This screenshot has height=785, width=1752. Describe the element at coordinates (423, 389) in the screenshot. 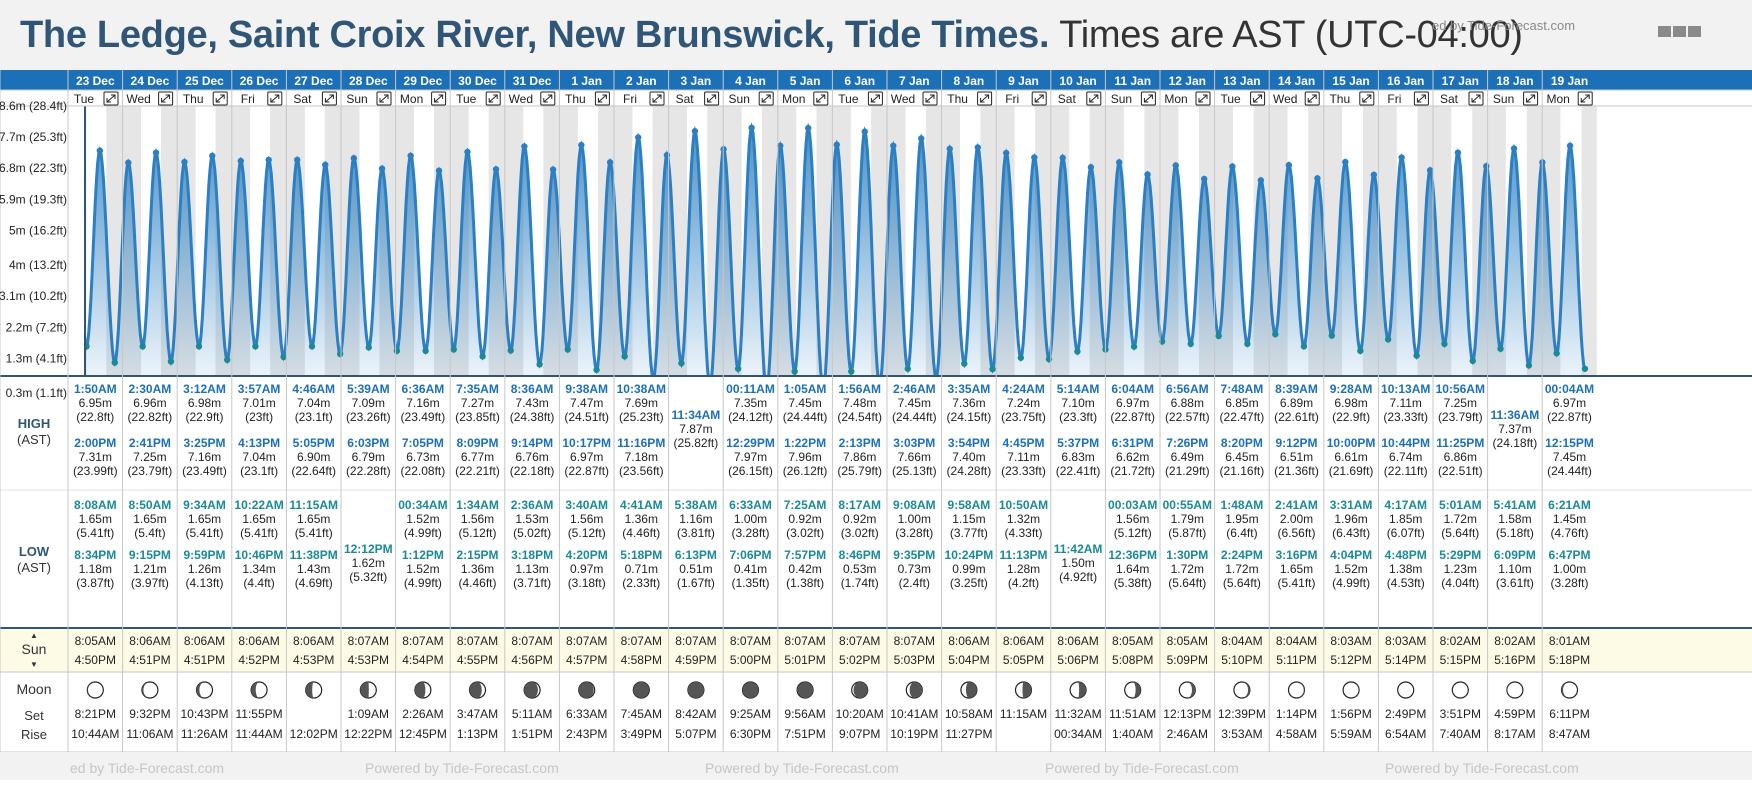

I see `high-tide-time: 6:36AM` at that location.